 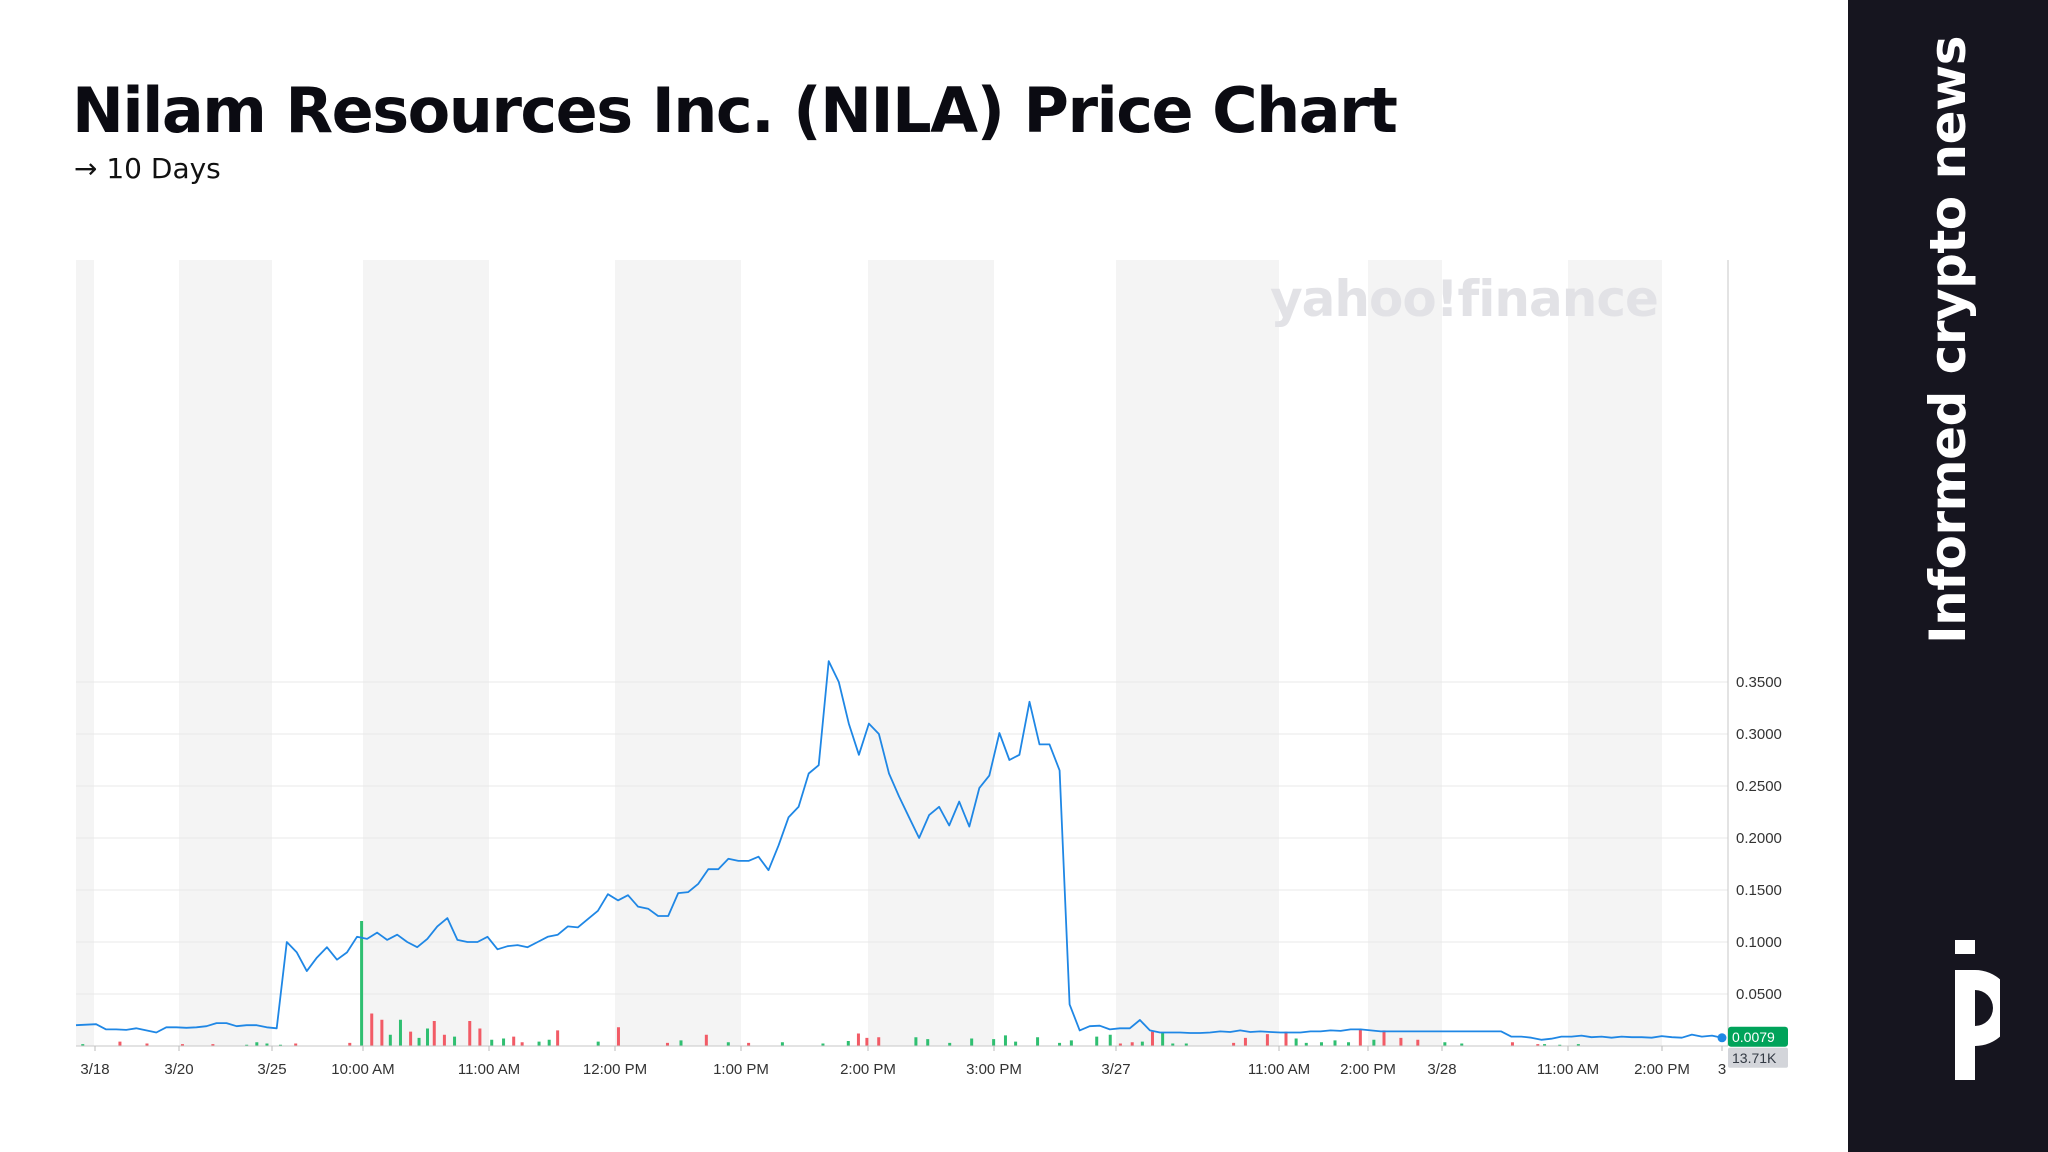 I want to click on last-volume-tag, so click(x=1758, y=1057).